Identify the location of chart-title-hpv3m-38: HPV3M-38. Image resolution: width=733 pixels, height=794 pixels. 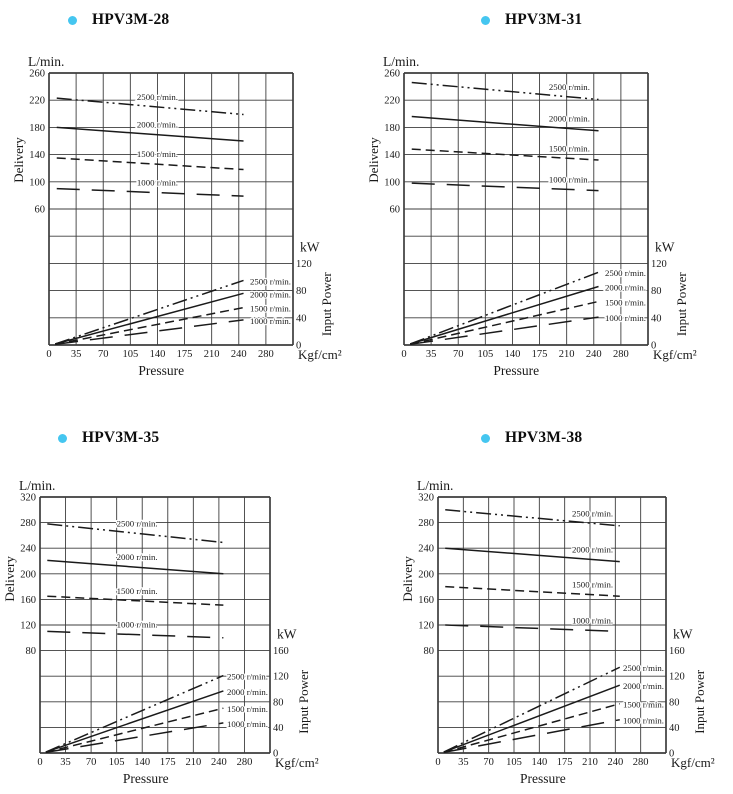
(544, 437).